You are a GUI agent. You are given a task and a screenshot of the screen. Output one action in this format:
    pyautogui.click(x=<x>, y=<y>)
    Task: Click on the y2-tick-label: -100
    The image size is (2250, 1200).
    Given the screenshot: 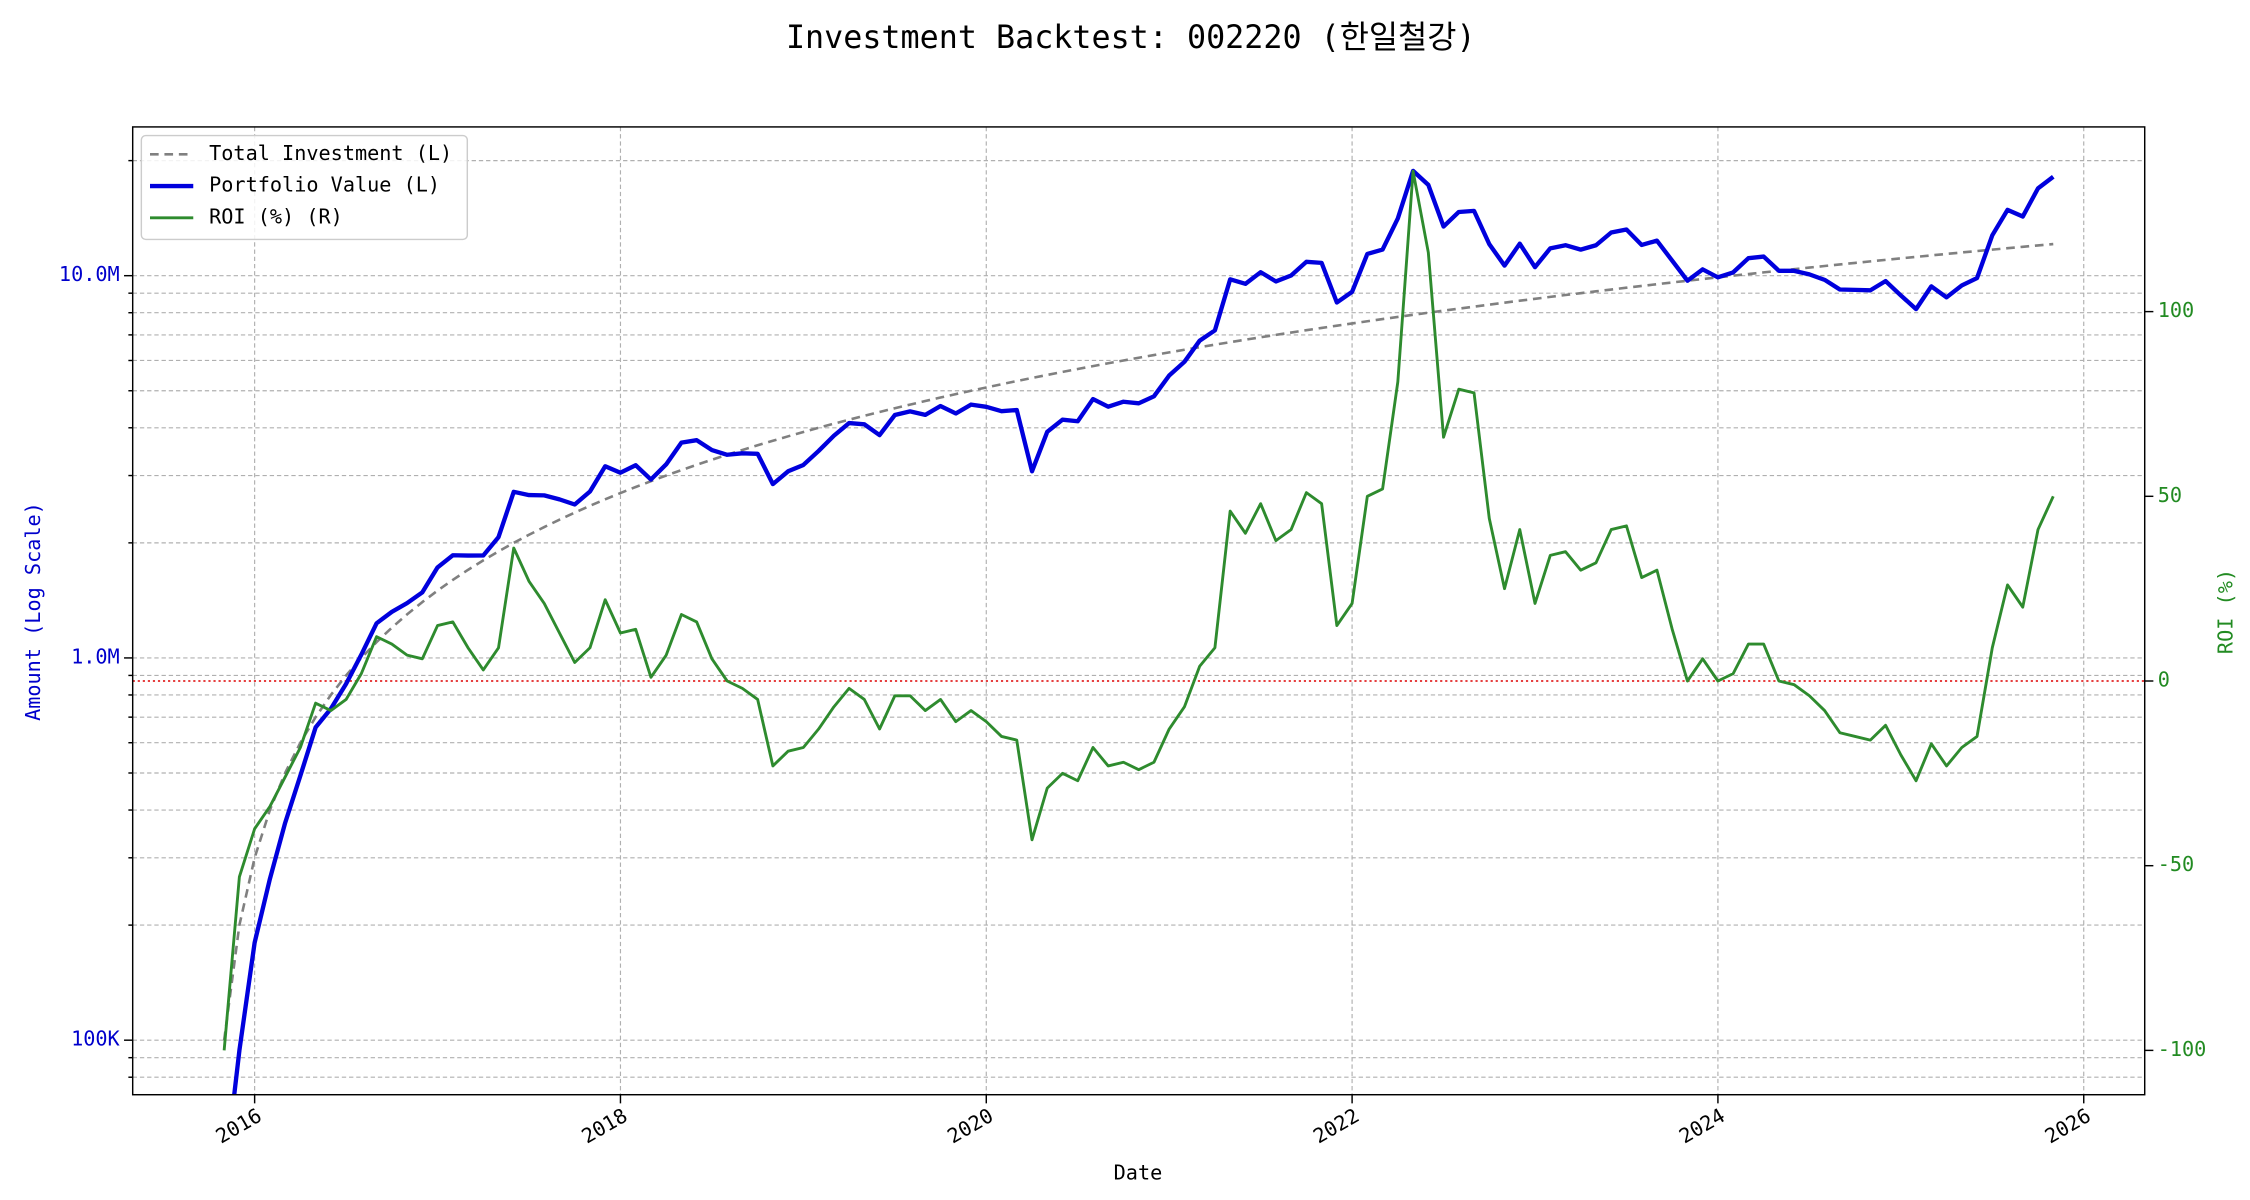 What is the action you would take?
    pyautogui.click(x=2182, y=1049)
    